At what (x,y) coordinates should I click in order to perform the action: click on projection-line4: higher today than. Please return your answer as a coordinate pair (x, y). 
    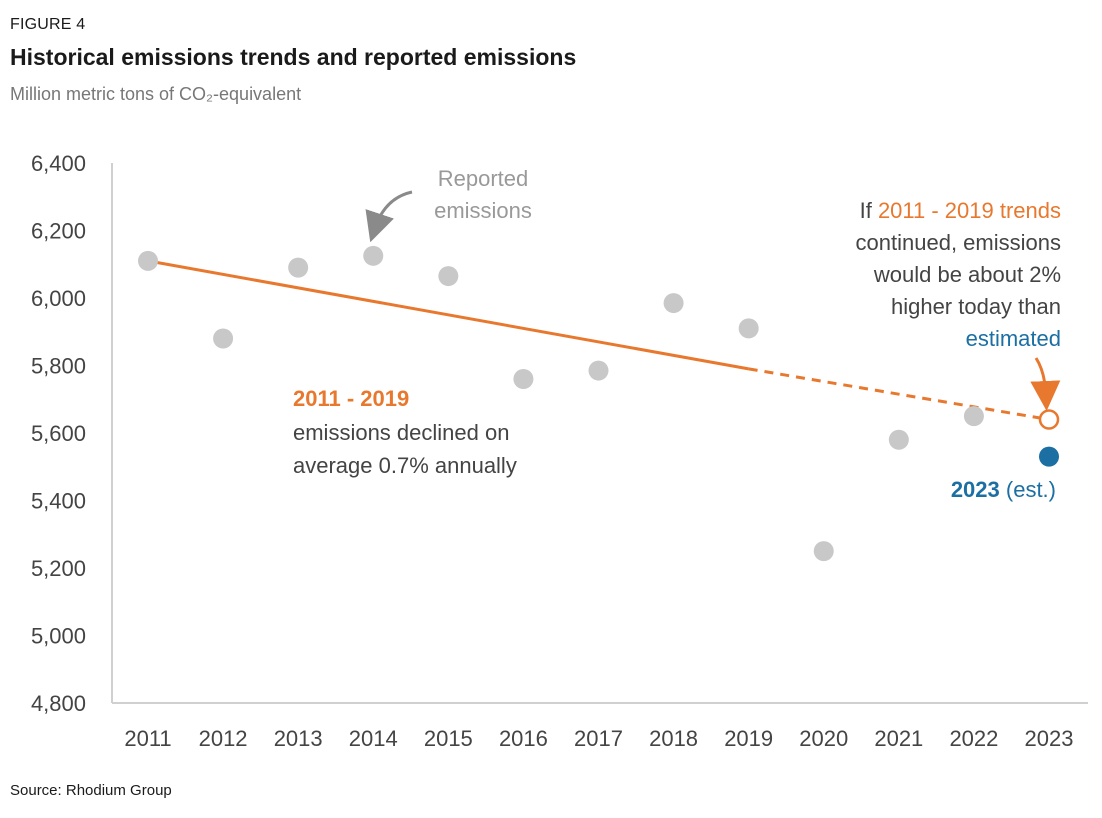
    Looking at the image, I should click on (976, 306).